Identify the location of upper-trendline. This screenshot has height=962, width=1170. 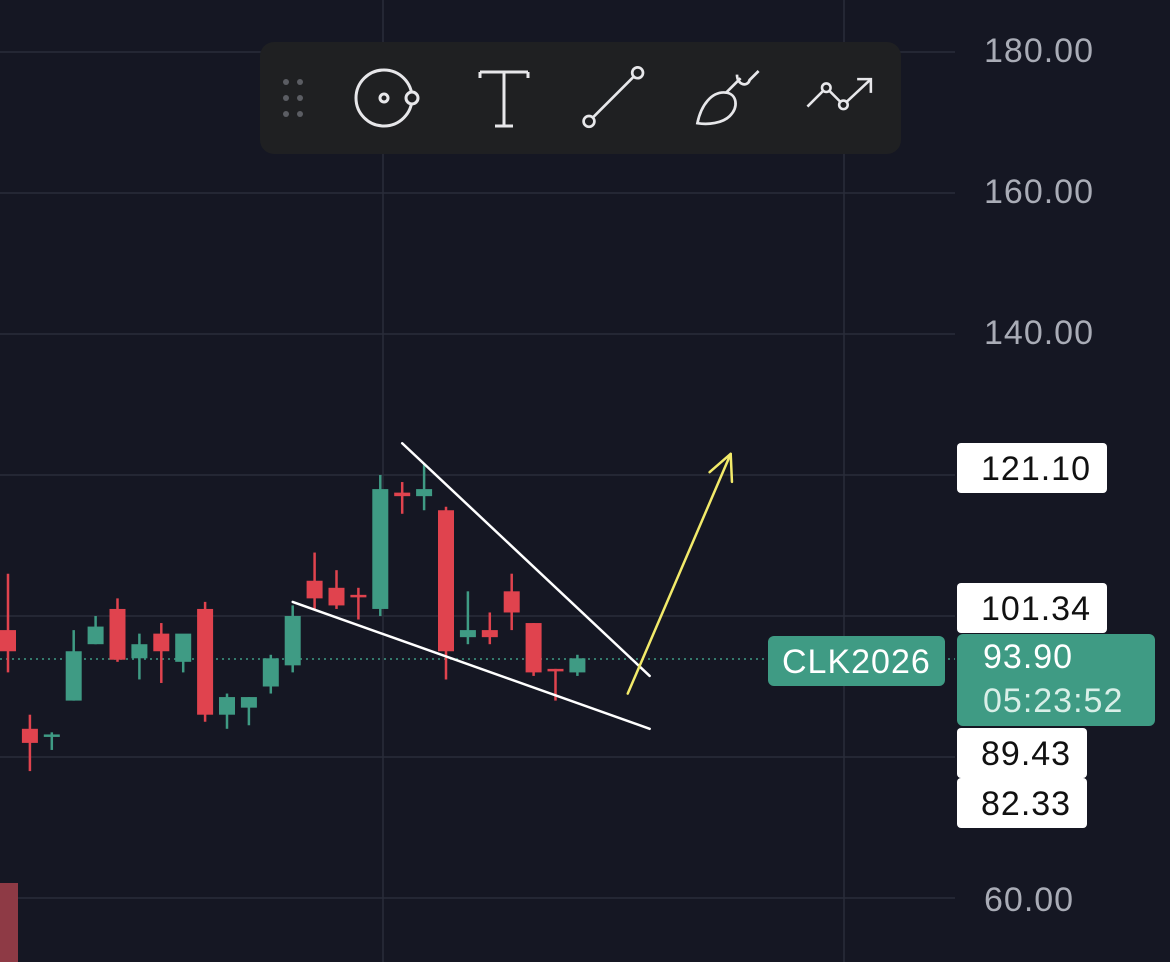
(525, 560).